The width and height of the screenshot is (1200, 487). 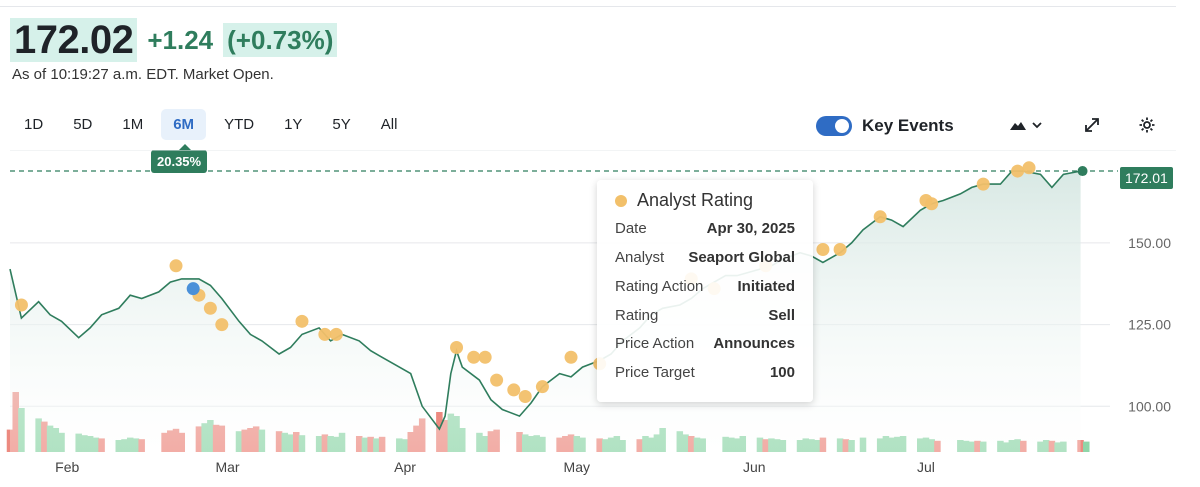 I want to click on tooltip-row: Price Action Announces, so click(x=705, y=343).